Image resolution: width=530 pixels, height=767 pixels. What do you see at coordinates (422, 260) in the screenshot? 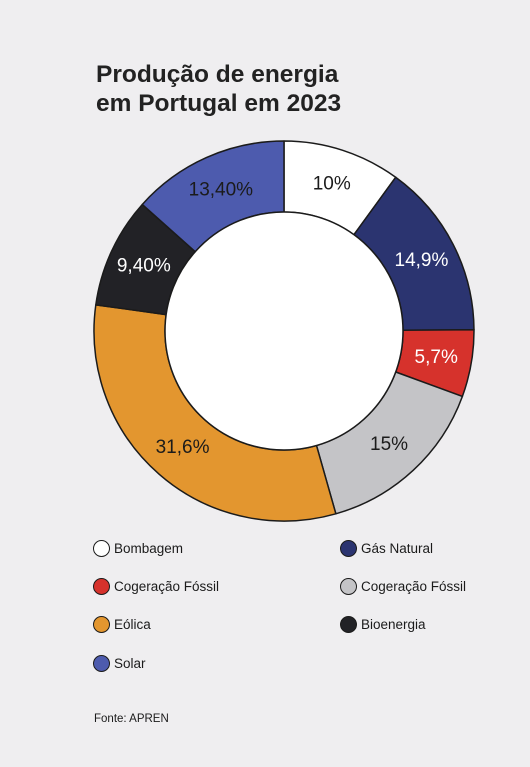
I see `slice-label-1: 14,9%` at bounding box center [422, 260].